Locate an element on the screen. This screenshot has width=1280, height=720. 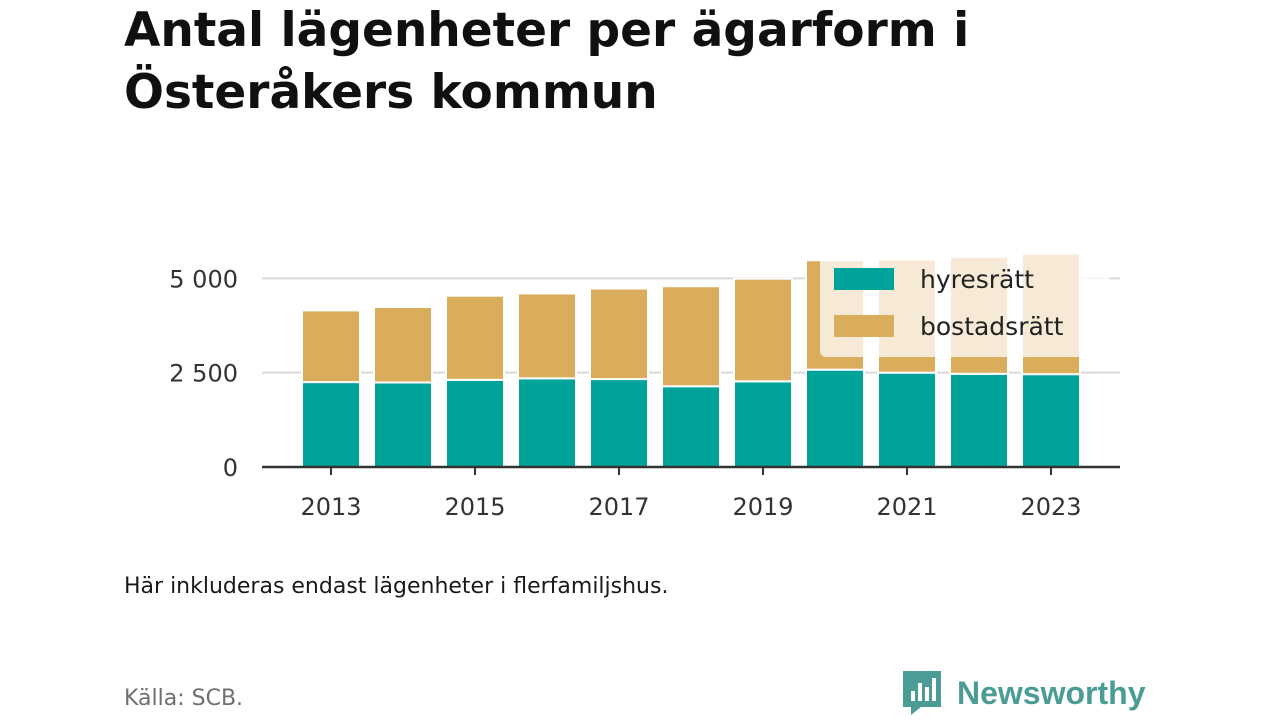
x-tick-label: 2021 is located at coordinates (906, 507).